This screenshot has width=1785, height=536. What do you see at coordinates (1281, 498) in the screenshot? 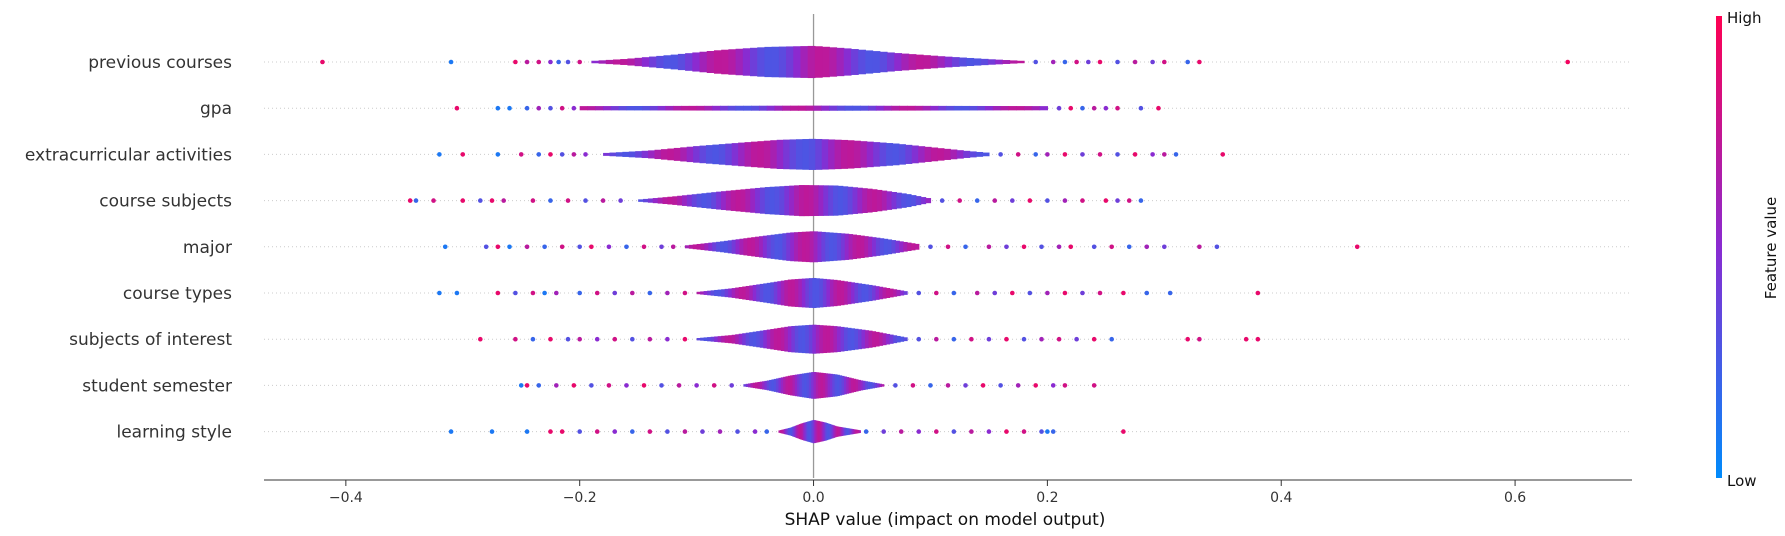
I see `x-tick-label: 0.4` at bounding box center [1281, 498].